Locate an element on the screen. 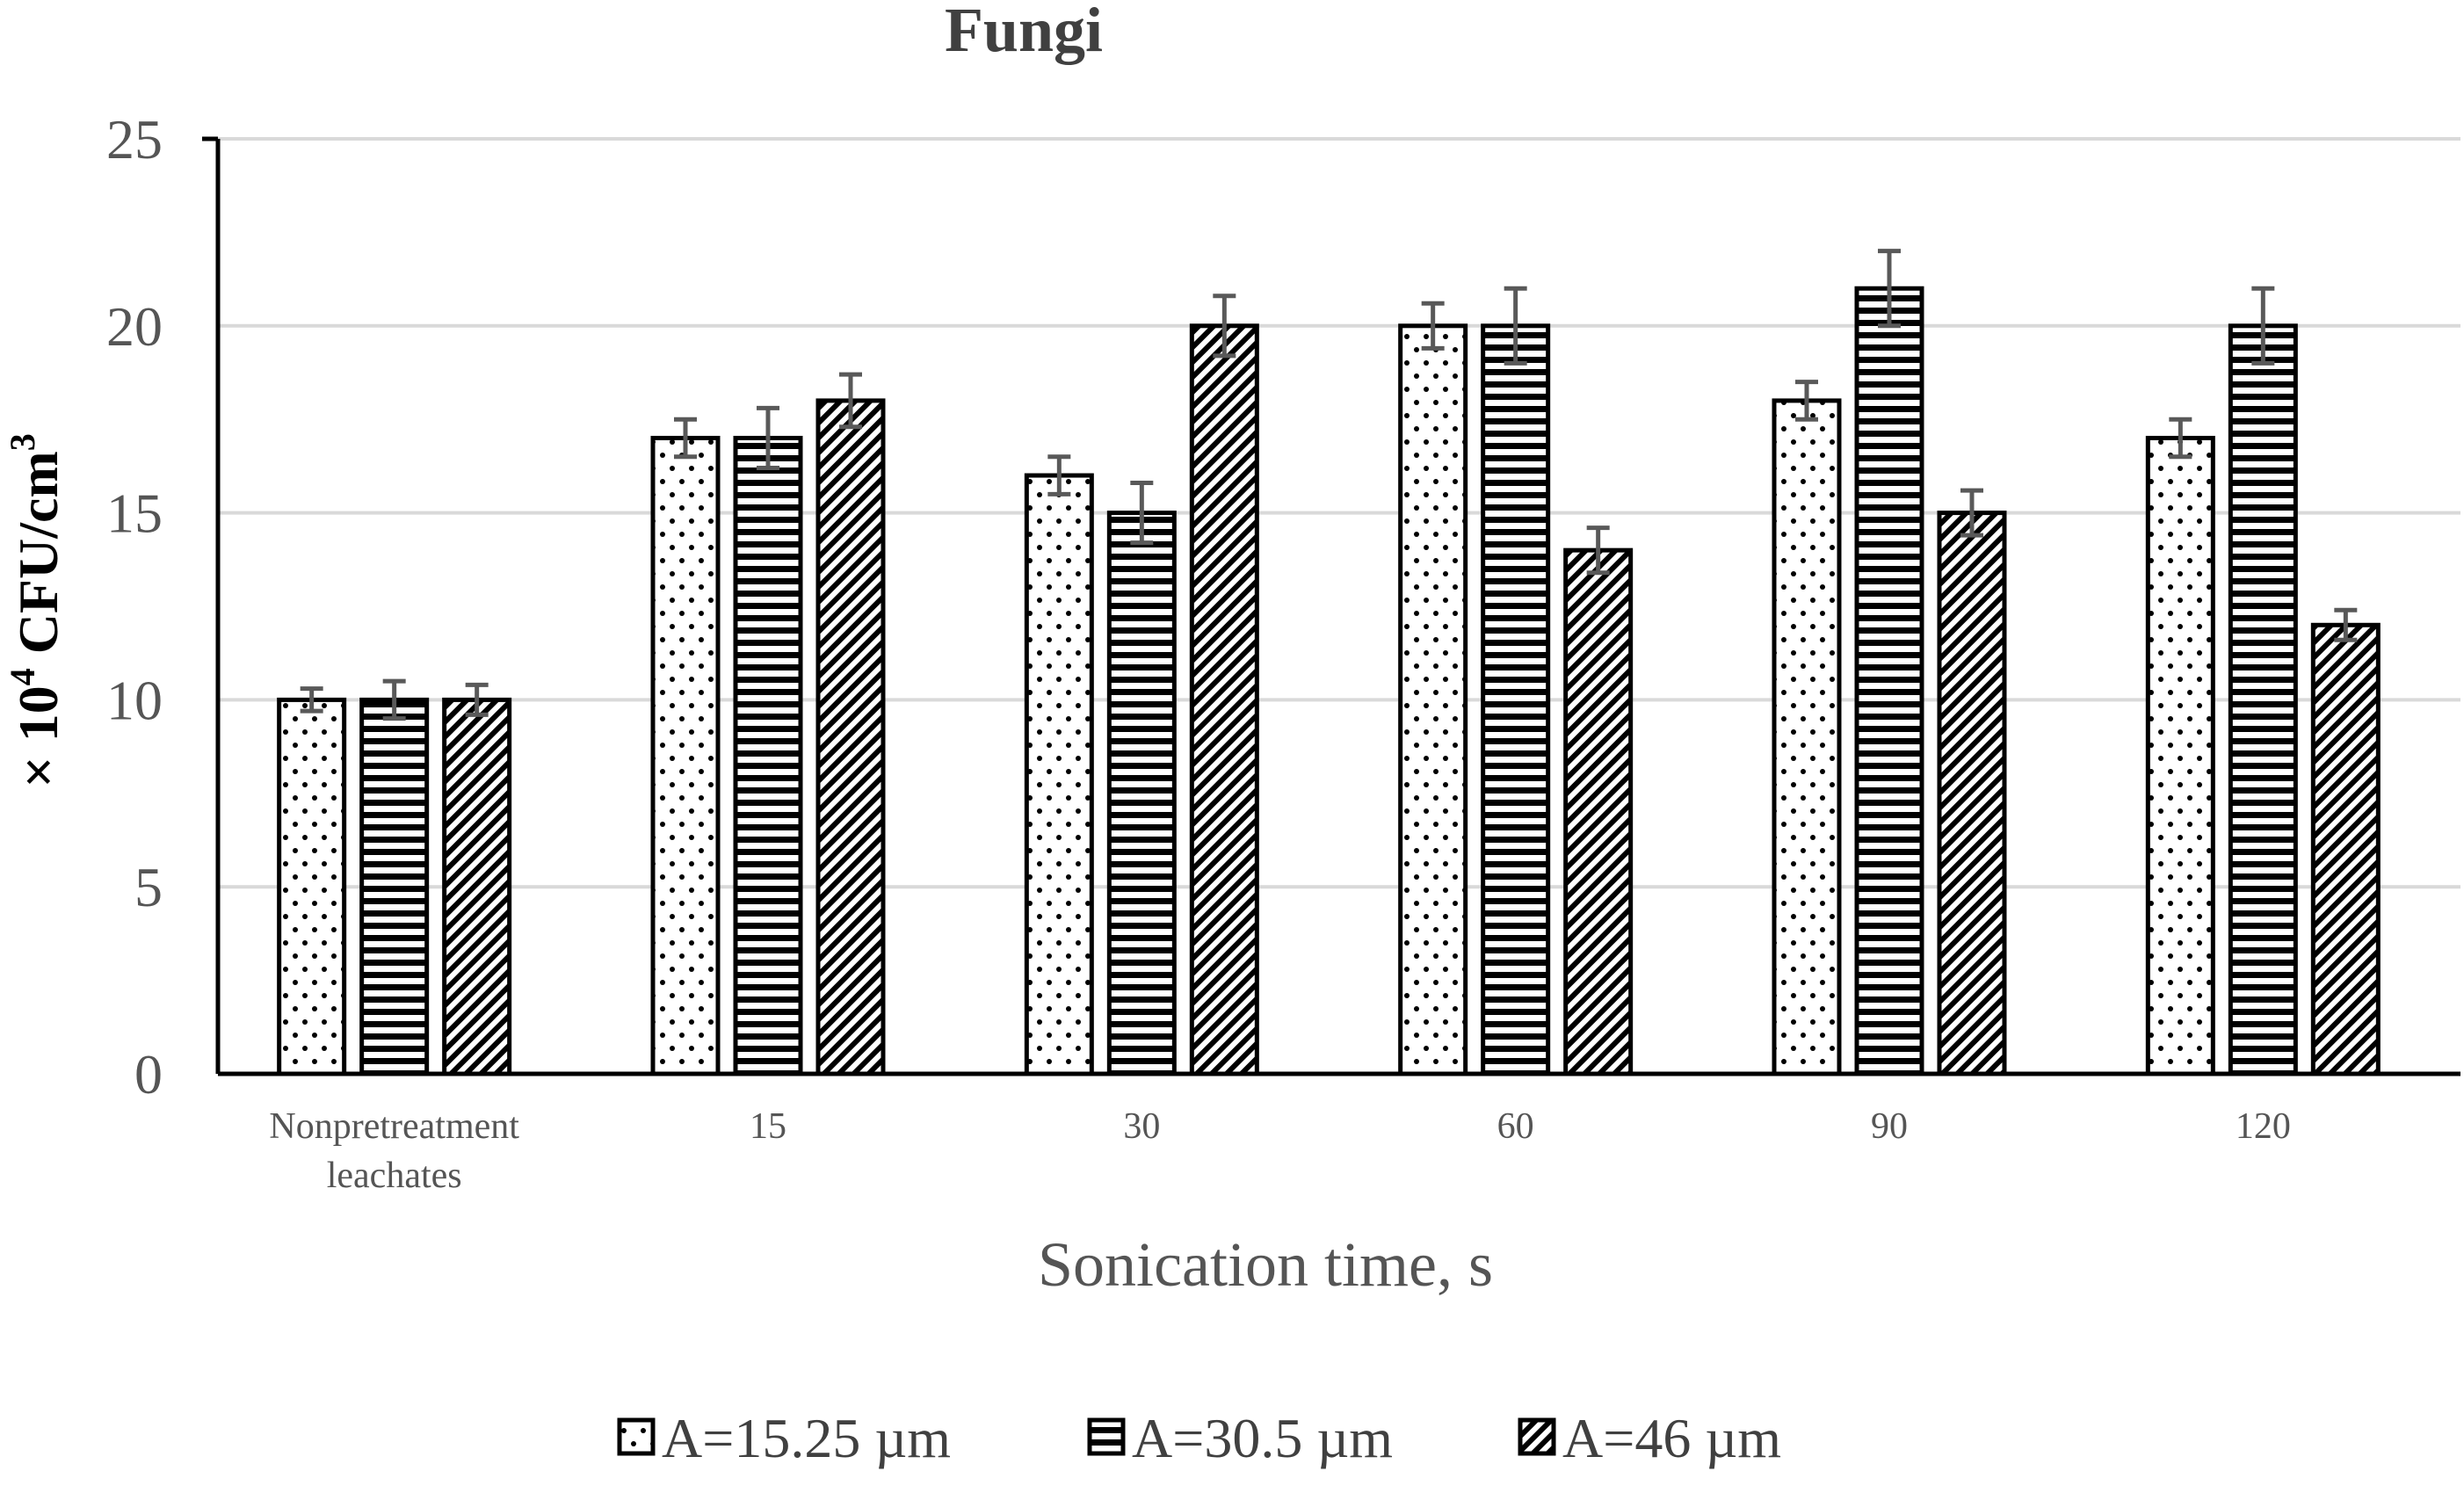 This screenshot has height=1493, width=2464. x-tick-labels: Nonpretreatment leachates 15 30 60 90 120 is located at coordinates (1279, 1151).